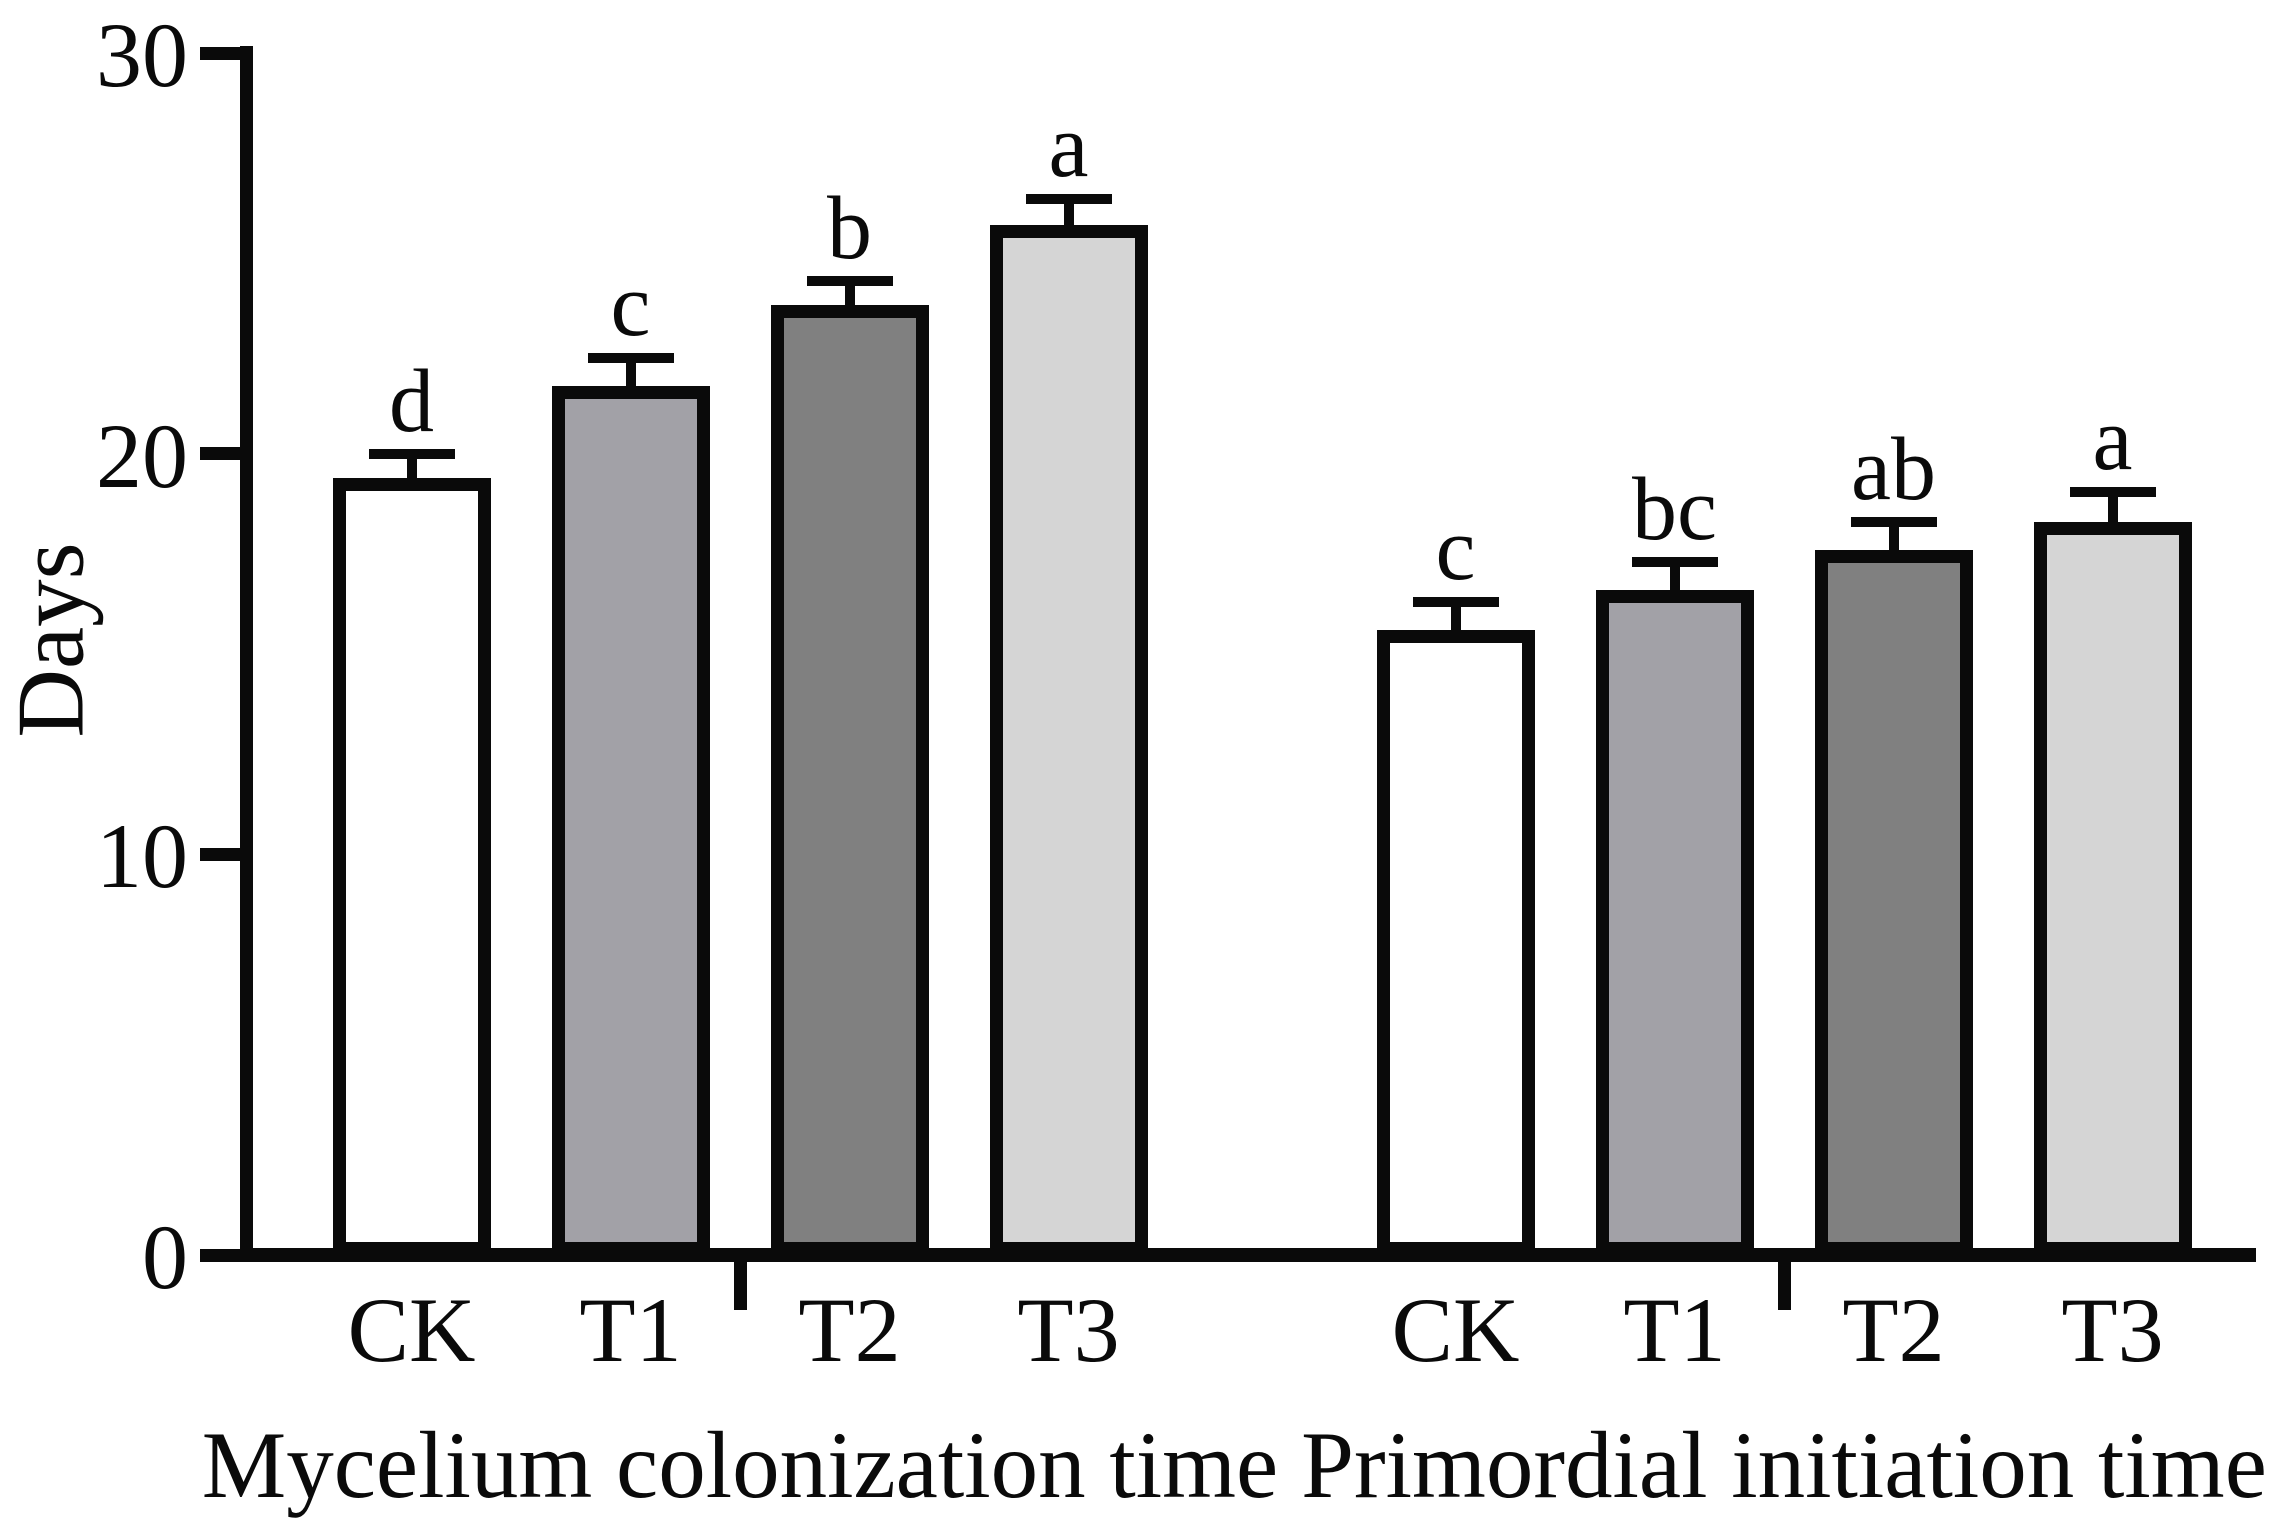 Image resolution: width=2269 pixels, height=1525 pixels. What do you see at coordinates (849, 780) in the screenshot?
I see `bar-t2-group1` at bounding box center [849, 780].